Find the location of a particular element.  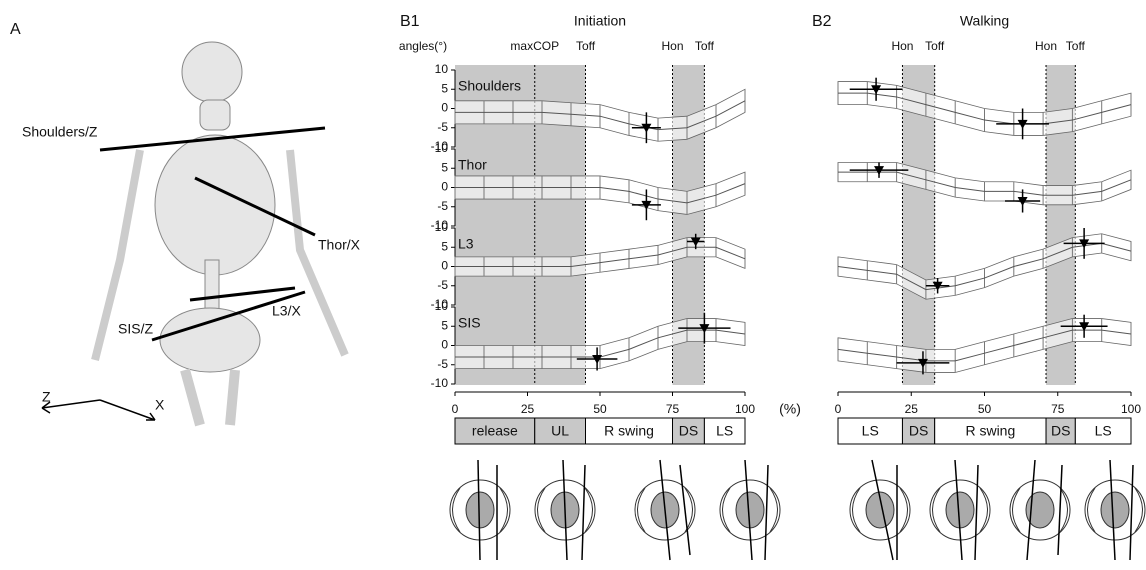

phase-label: UL is located at coordinates (560, 431).